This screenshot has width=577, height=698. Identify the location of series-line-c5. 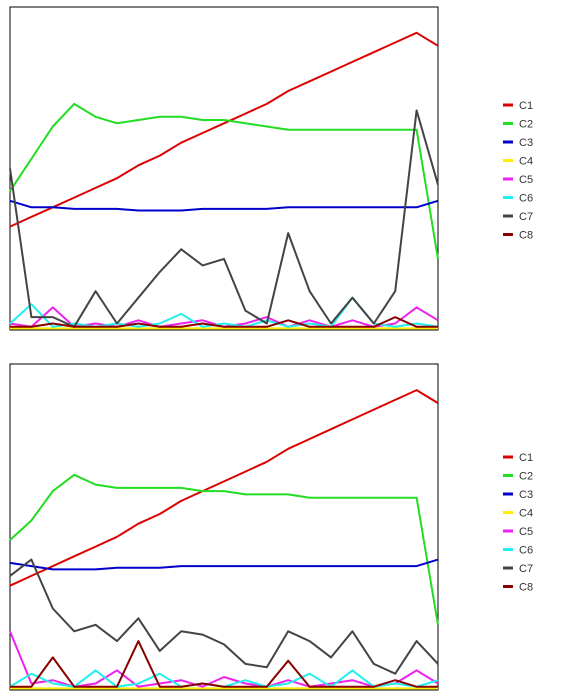
(224, 659).